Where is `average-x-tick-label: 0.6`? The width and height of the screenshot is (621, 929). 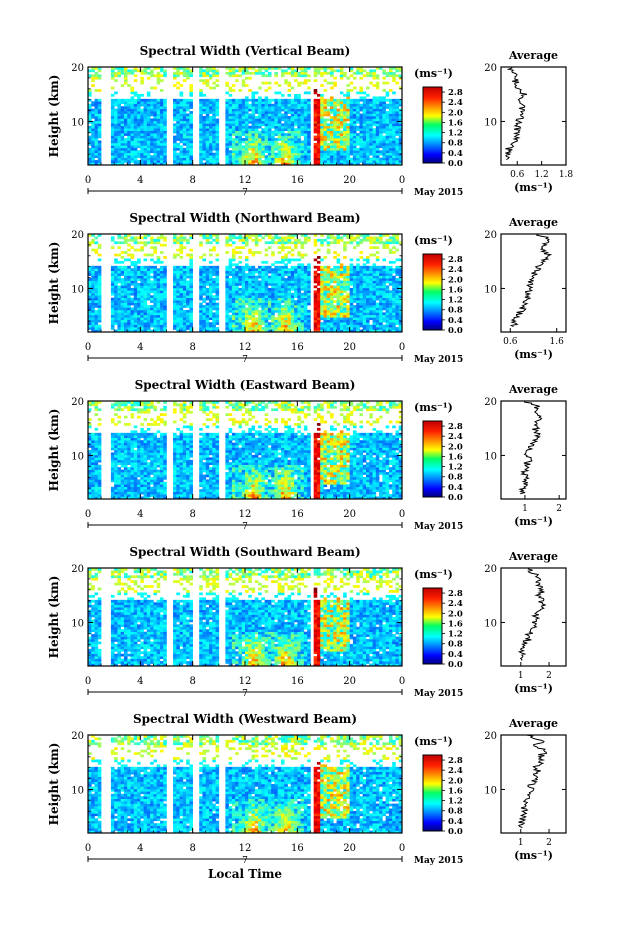 average-x-tick-label: 0.6 is located at coordinates (510, 342).